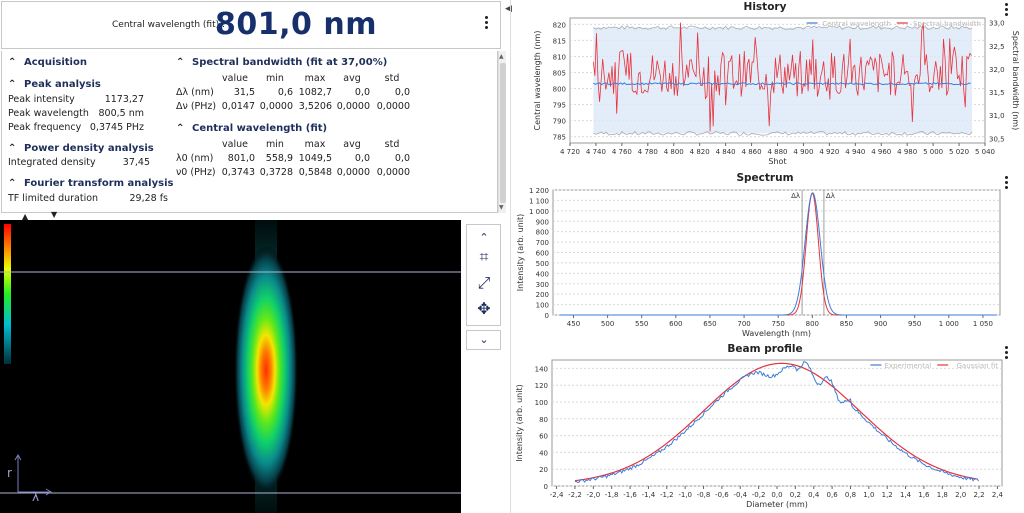 Image resolution: width=1024 pixels, height=513 pixels. I want to click on x-tick-label: -1,8, so click(612, 495).